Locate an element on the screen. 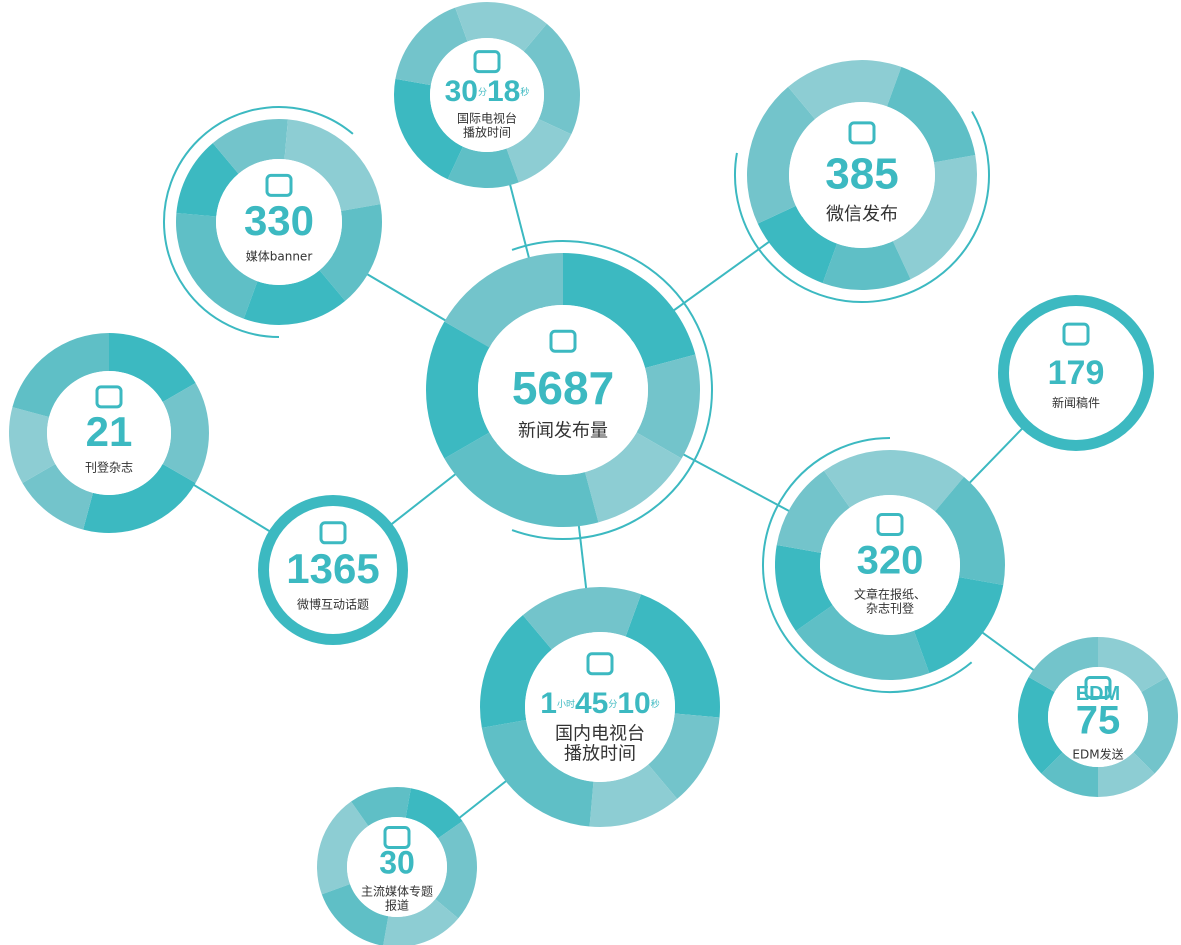 The height and width of the screenshot is (945, 1181). label: 杂志刊登 is located at coordinates (890, 608).